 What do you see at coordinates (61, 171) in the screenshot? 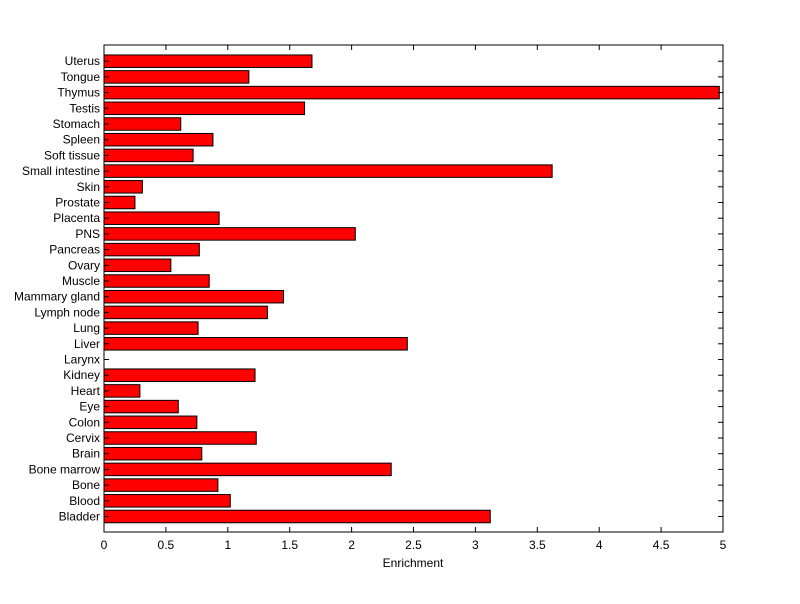
I see `y-tick-label-small-intestine: Small intestine` at bounding box center [61, 171].